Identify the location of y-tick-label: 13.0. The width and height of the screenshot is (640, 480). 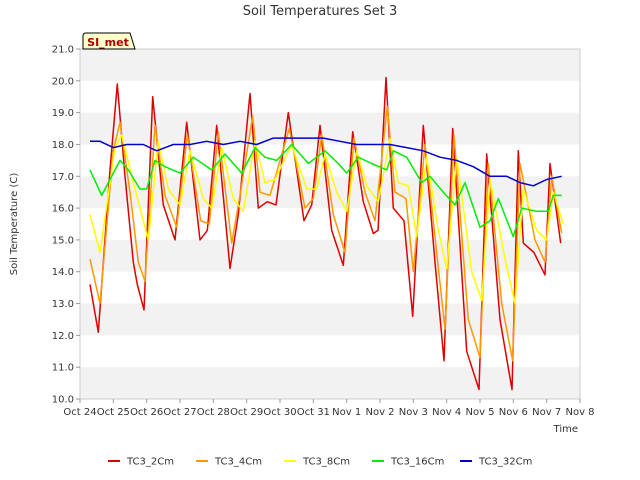
(63, 304).